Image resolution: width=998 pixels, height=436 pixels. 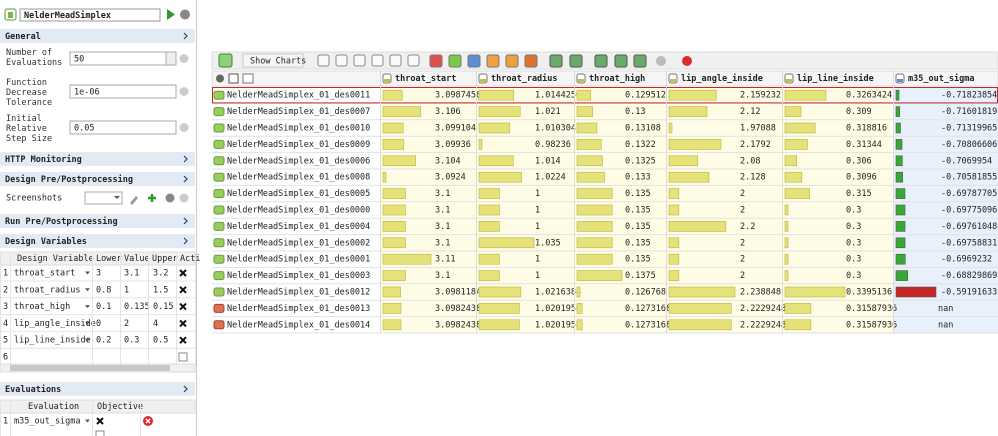 I want to click on settings-icon, so click(x=220, y=78).